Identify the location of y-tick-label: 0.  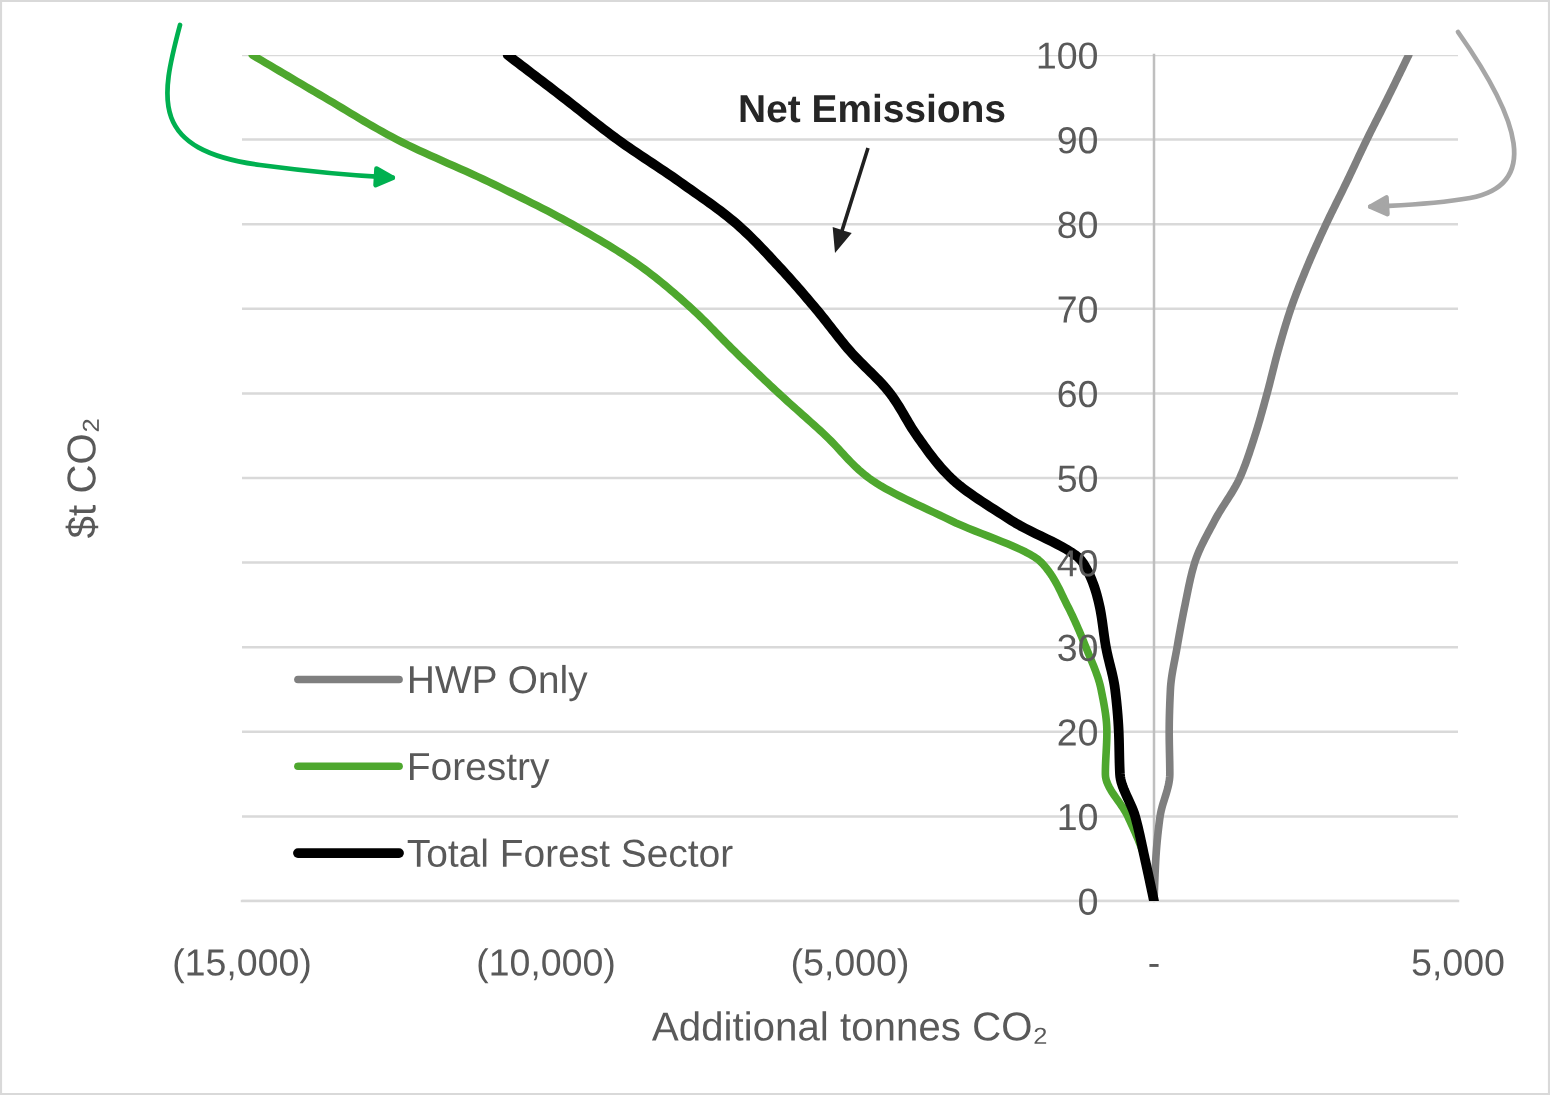
(1088, 901).